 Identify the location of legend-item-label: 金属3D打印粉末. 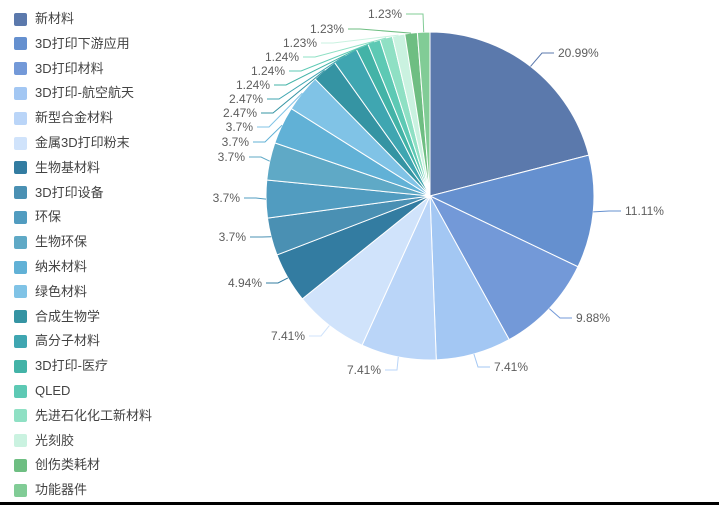
(82, 142).